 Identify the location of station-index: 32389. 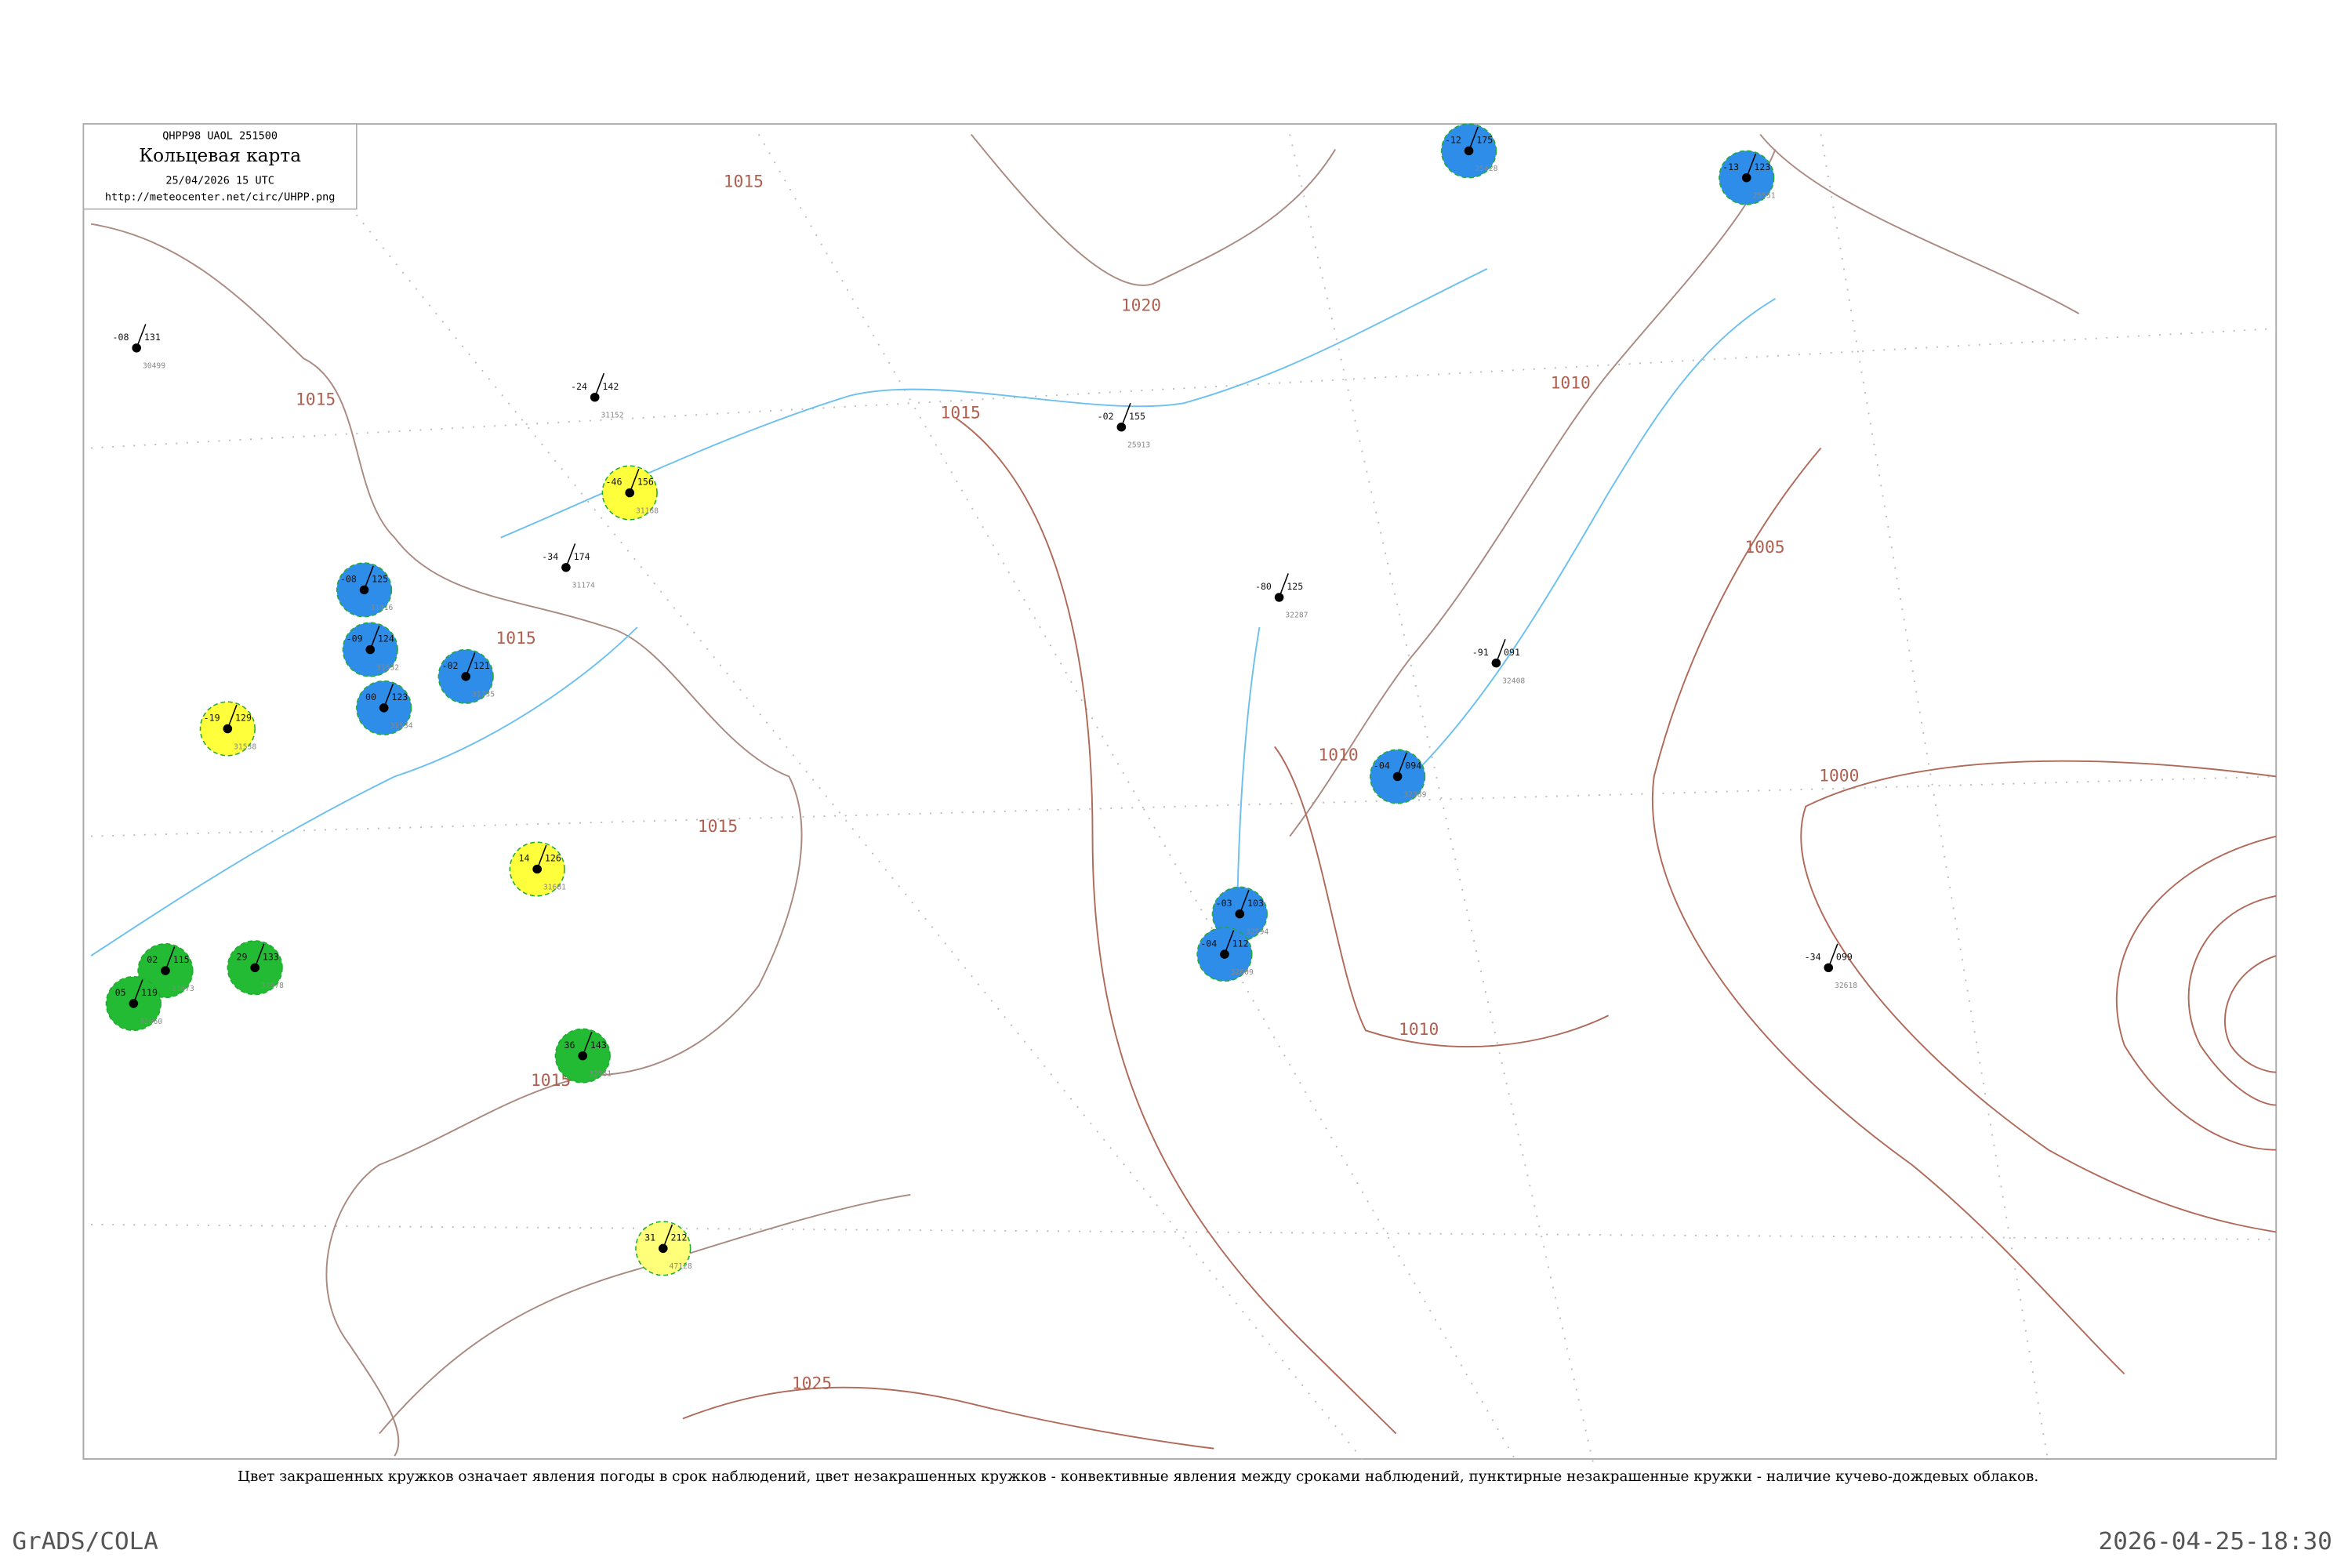
(1414, 794).